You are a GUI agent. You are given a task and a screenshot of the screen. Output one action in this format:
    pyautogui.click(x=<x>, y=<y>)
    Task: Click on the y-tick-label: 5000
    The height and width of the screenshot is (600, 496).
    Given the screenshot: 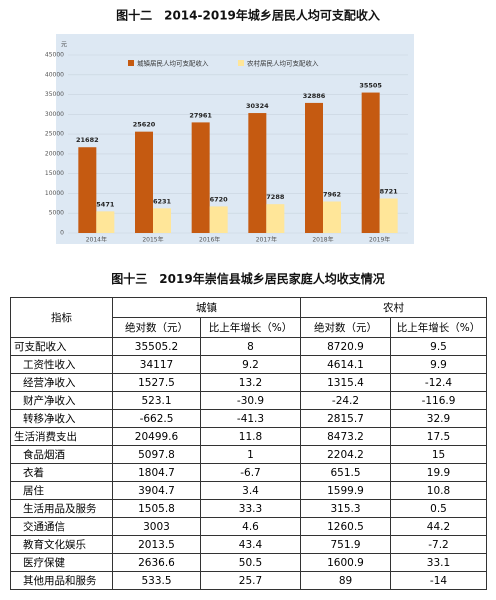 What is the action you would take?
    pyautogui.click(x=56, y=213)
    